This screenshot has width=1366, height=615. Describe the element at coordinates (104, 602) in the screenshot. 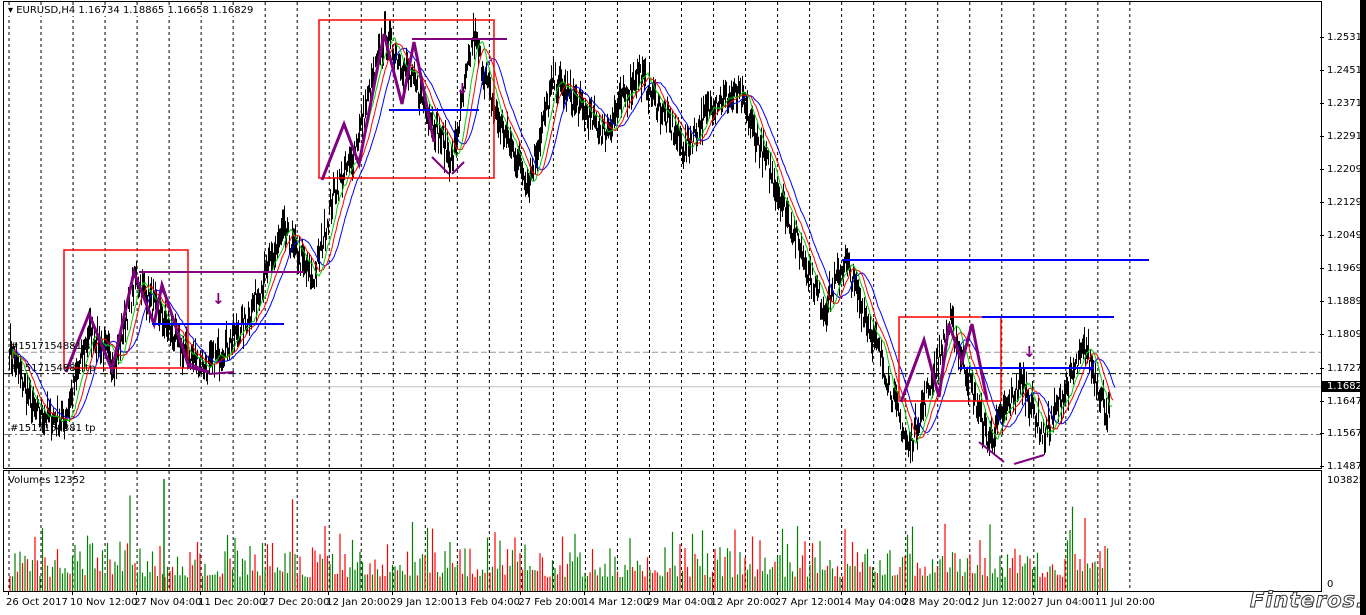

I see `time-label: 10 Nov 12:00` at that location.